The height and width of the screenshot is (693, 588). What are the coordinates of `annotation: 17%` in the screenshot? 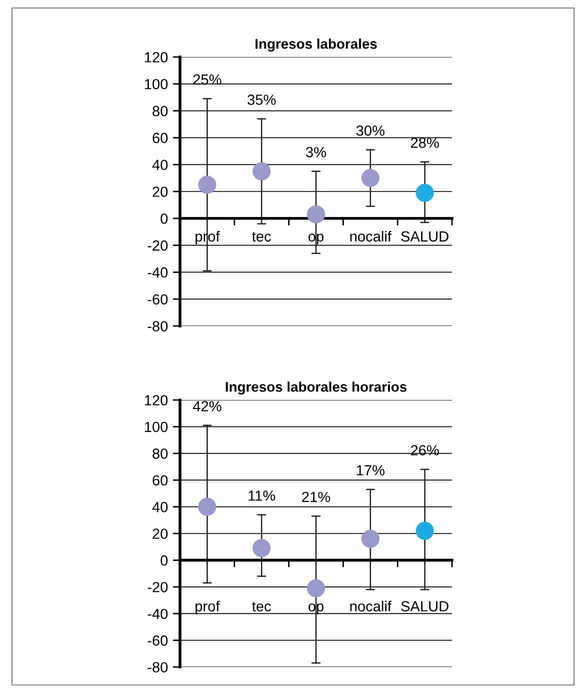 It's located at (370, 470).